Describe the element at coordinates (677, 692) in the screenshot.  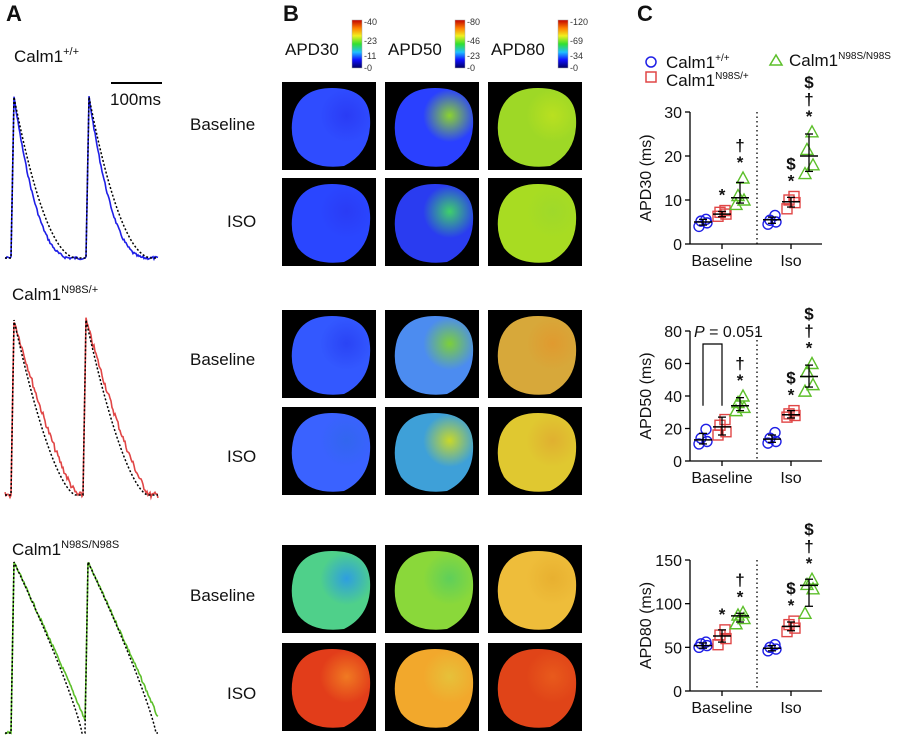
I see `y-tick-label: 0` at that location.